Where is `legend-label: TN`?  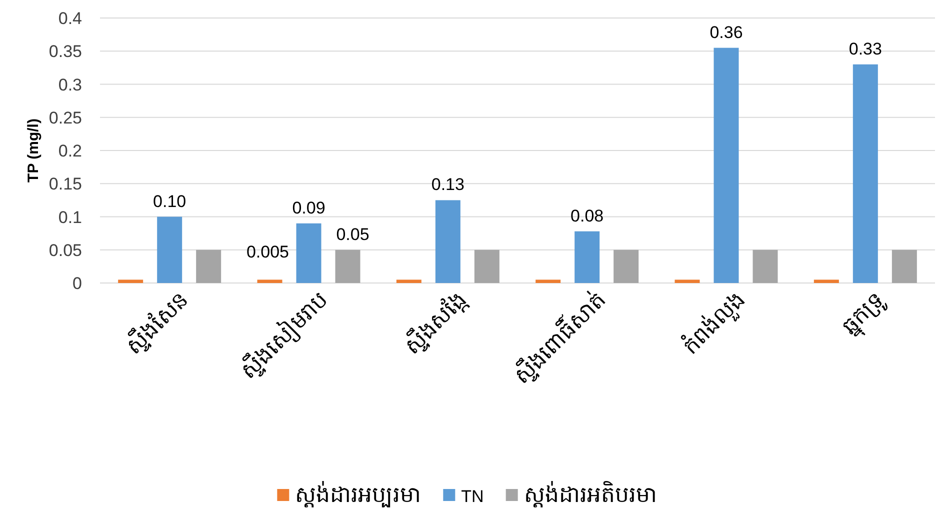 legend-label: TN is located at coordinates (472, 496).